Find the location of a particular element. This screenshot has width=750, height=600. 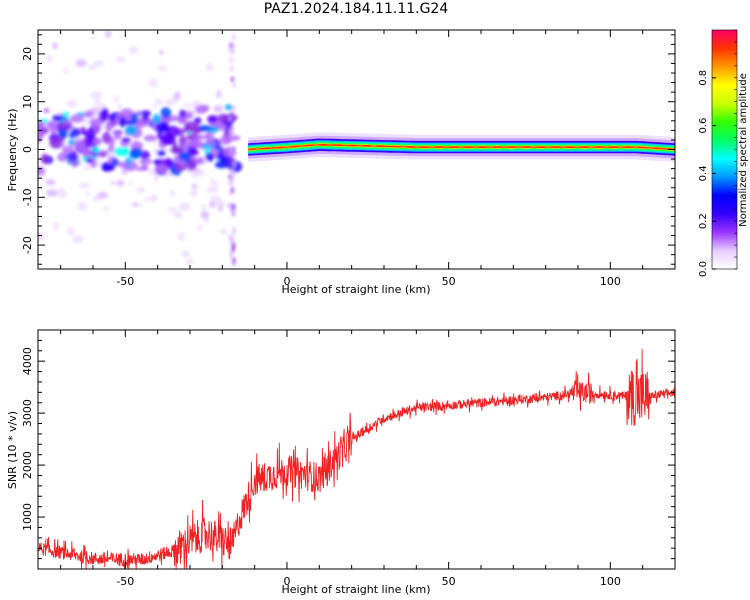

snr-ytick-label: 4000 is located at coordinates (27, 361).